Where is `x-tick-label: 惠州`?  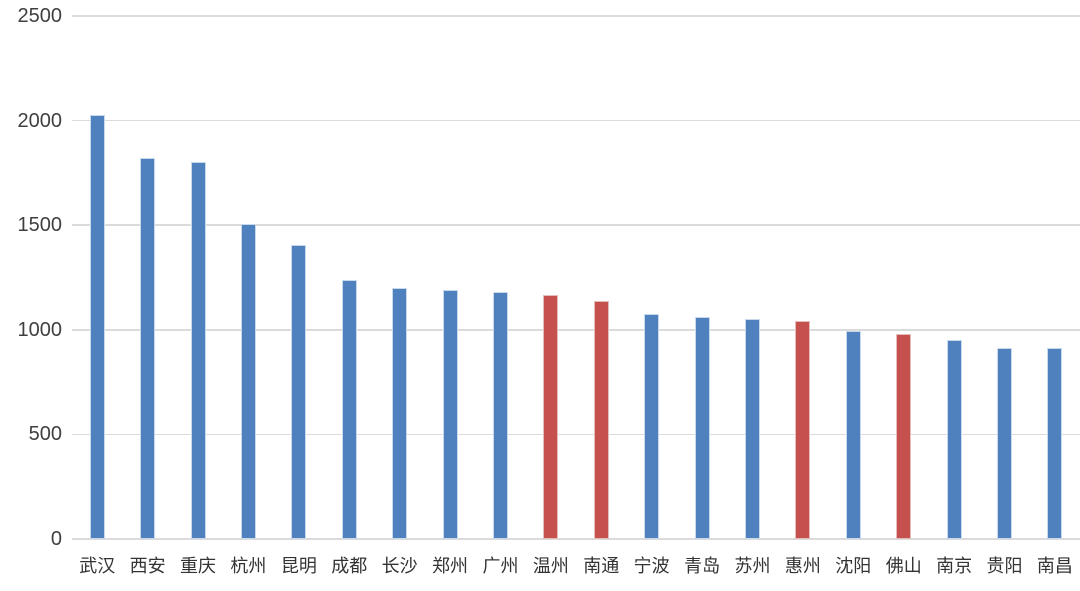 x-tick-label: 惠州 is located at coordinates (802, 566).